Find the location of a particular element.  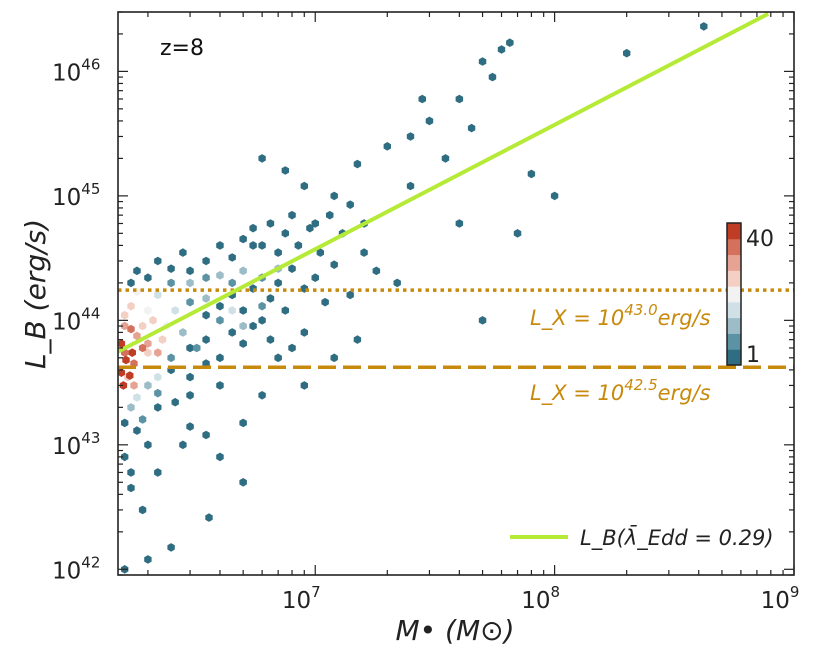

colorbar-frame is located at coordinates (734, 294).